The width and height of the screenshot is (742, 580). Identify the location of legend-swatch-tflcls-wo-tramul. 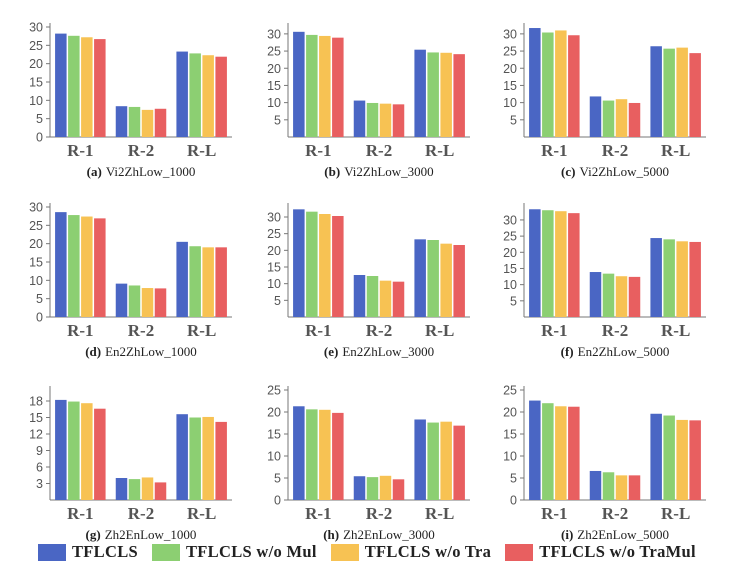
(519, 552).